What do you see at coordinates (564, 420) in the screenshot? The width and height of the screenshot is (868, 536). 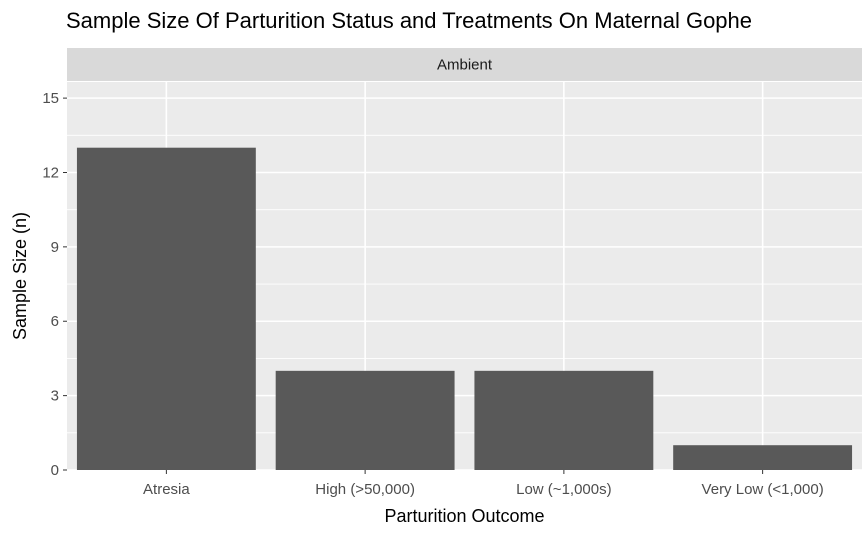 I see `bar-low-1-000s` at bounding box center [564, 420].